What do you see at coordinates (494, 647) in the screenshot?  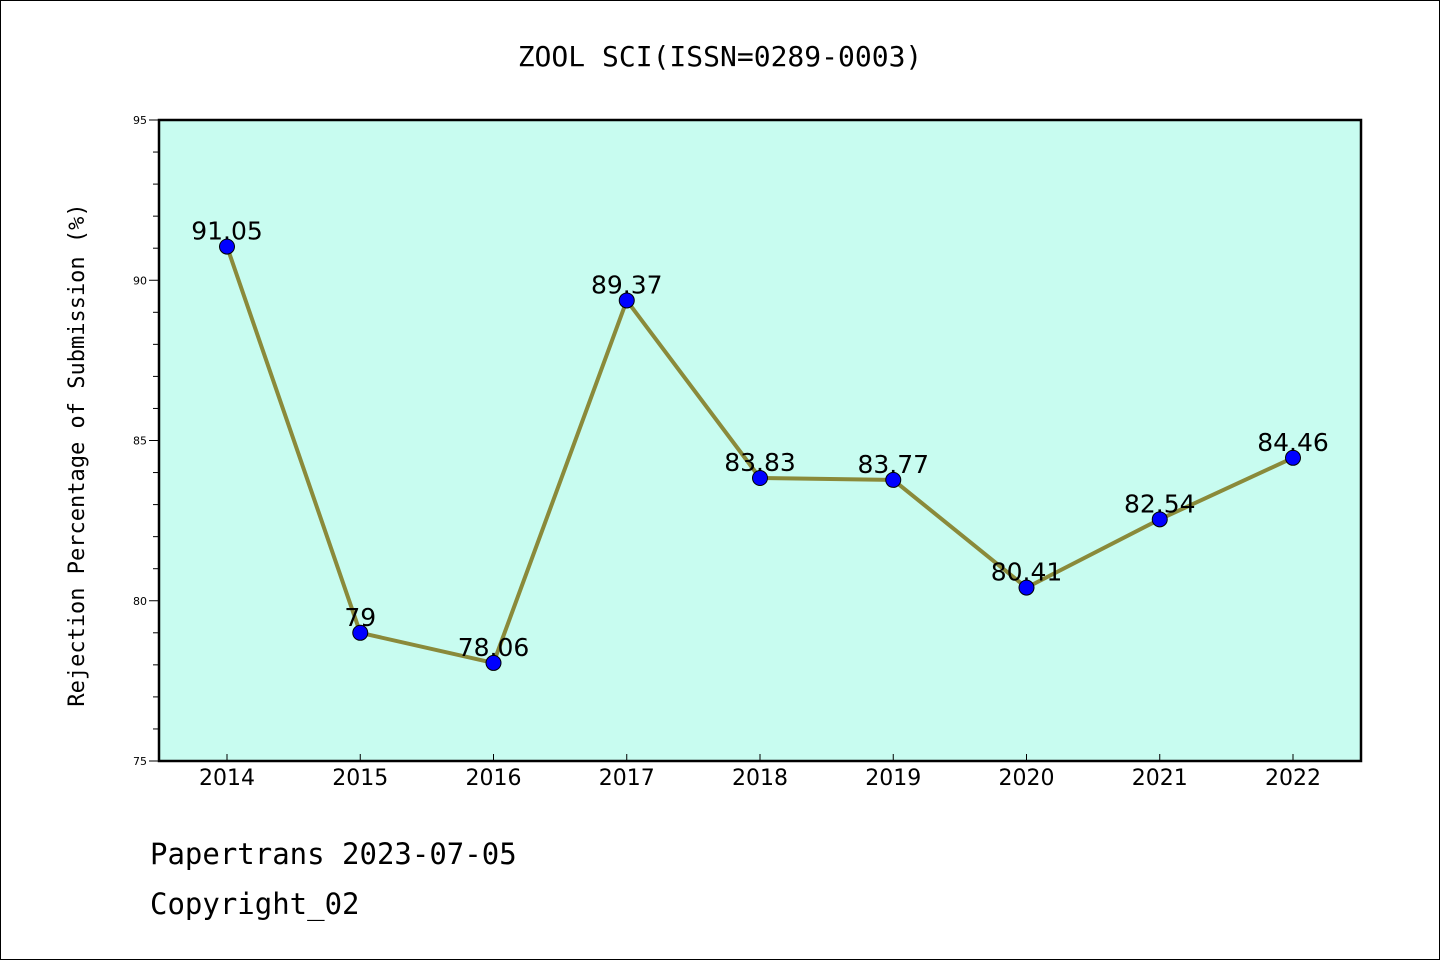 I see `data-label: 78.06` at bounding box center [494, 647].